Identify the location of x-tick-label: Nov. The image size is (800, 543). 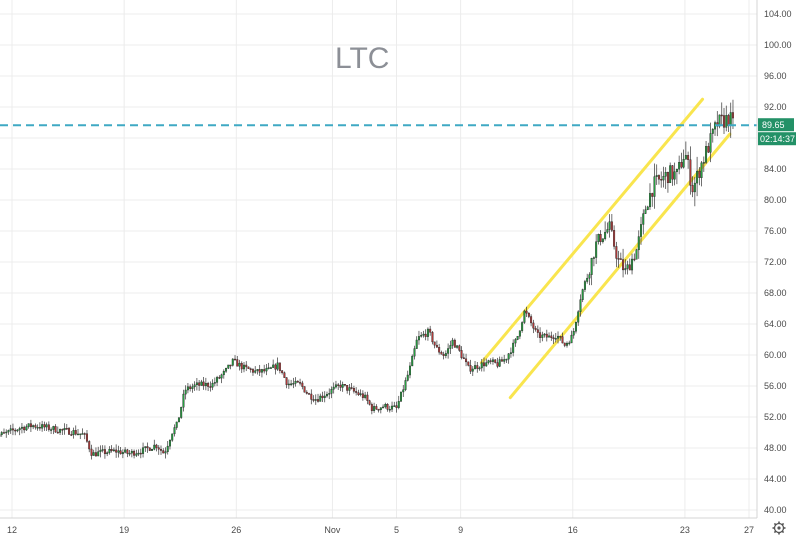
(332, 530).